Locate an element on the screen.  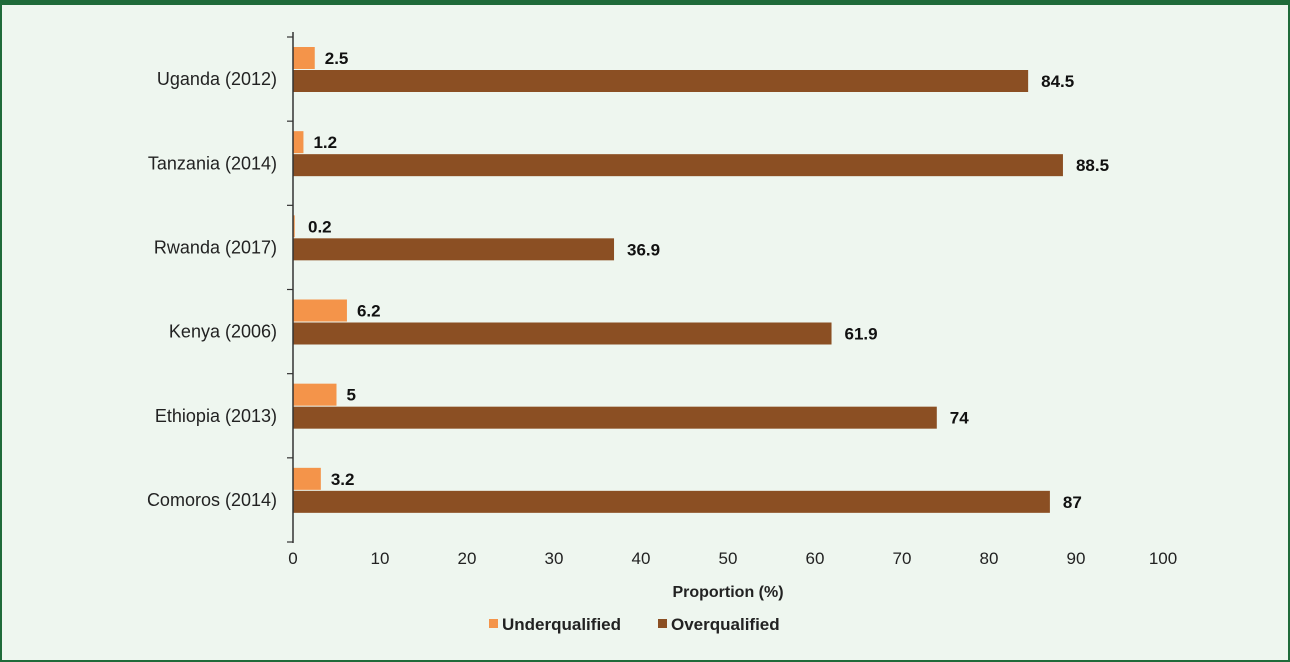
data-label-overqualified: 84.5 is located at coordinates (1057, 81).